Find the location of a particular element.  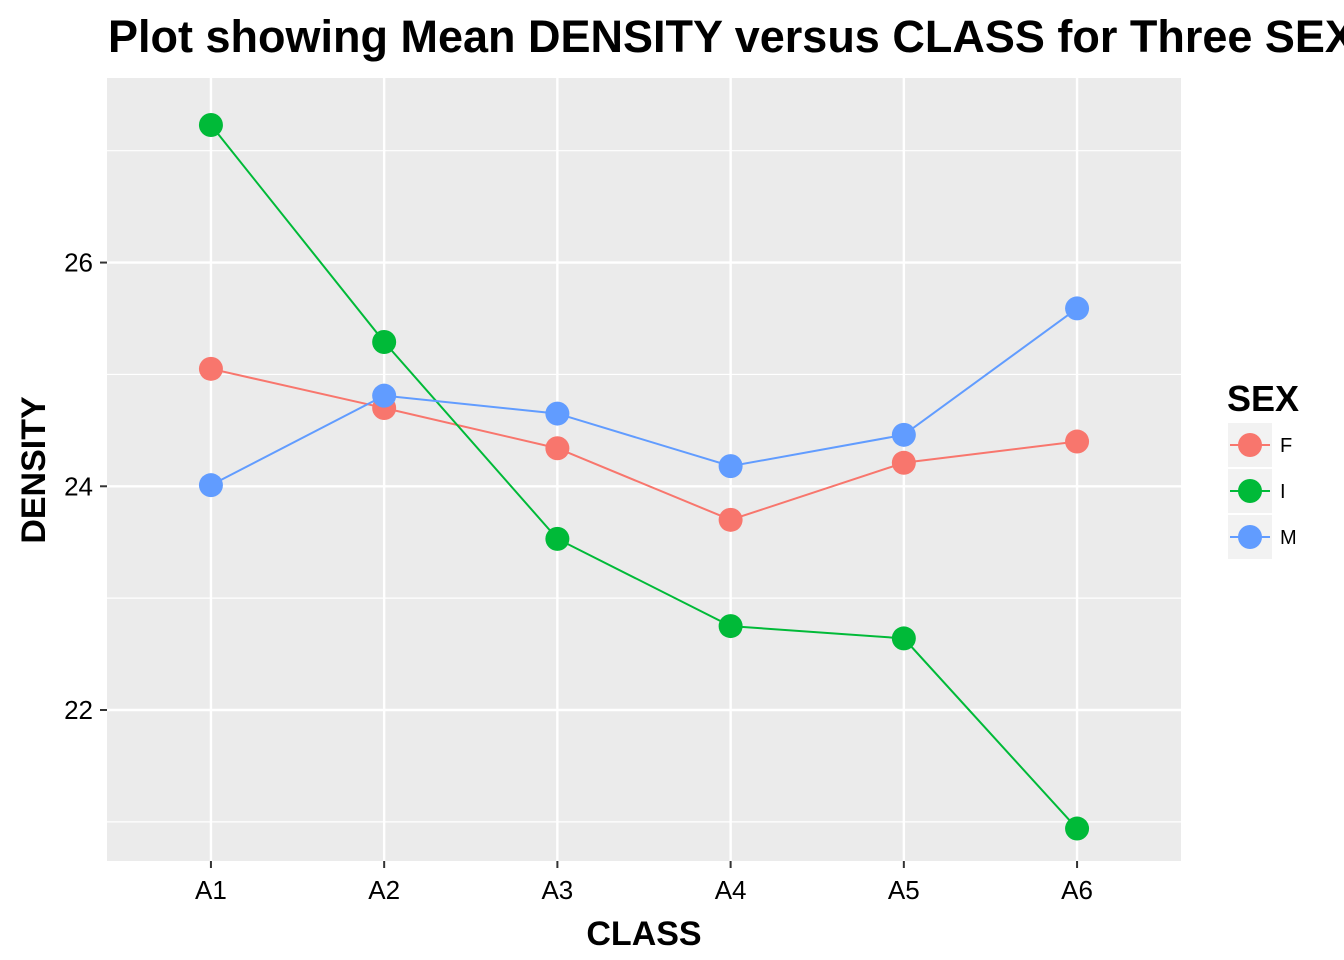

data-point-M-A4 is located at coordinates (730, 466).